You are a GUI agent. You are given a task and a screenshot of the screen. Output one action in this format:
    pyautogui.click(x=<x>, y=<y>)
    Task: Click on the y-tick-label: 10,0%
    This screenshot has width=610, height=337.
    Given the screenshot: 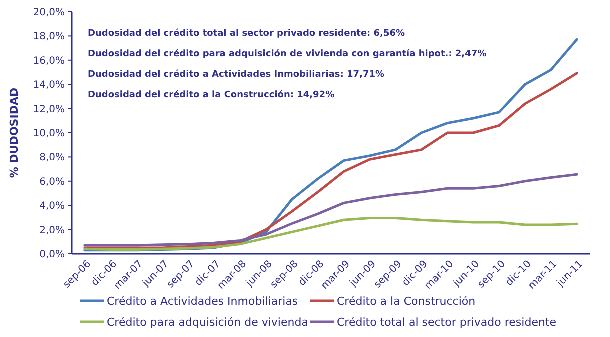 What is the action you would take?
    pyautogui.click(x=49, y=134)
    